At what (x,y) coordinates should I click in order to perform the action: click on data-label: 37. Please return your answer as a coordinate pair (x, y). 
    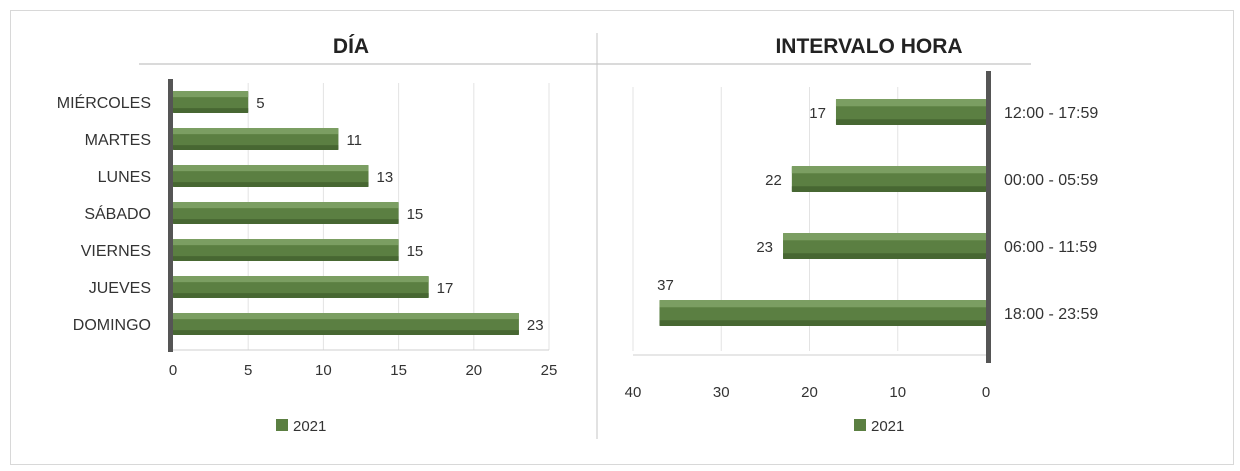
    Looking at the image, I should click on (665, 285).